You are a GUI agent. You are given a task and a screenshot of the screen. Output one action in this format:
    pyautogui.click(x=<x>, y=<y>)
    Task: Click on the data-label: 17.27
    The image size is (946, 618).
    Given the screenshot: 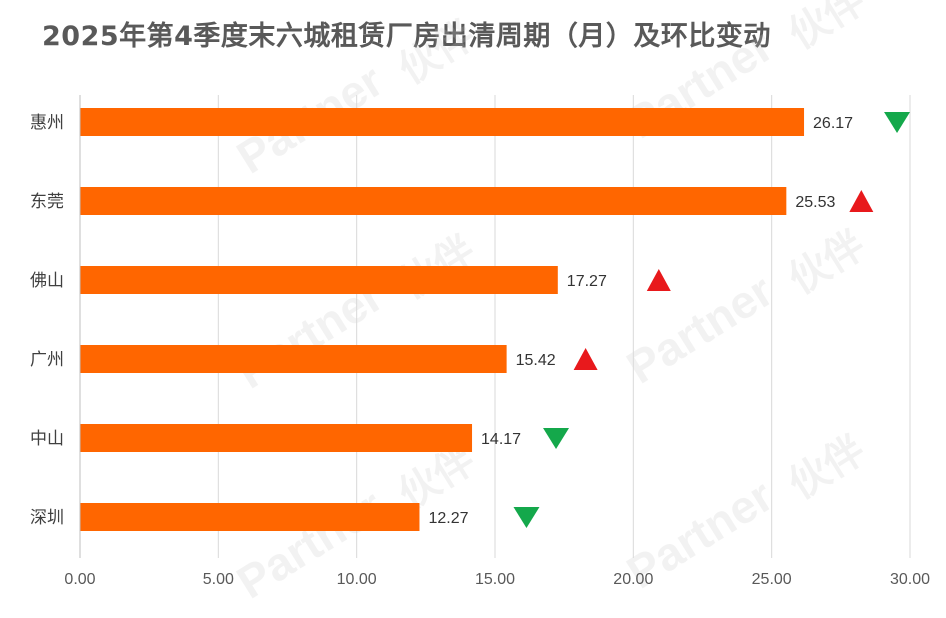 What is the action you would take?
    pyautogui.click(x=587, y=281)
    